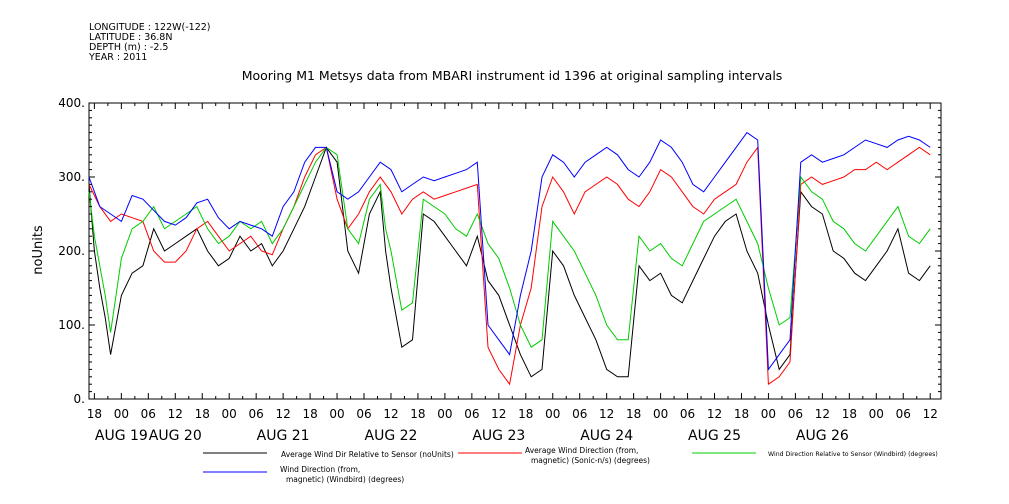 The height and width of the screenshot is (504, 1009). Describe the element at coordinates (130, 37) in the screenshot. I see `header-latitude: LATITUDE : 36.8N` at that location.